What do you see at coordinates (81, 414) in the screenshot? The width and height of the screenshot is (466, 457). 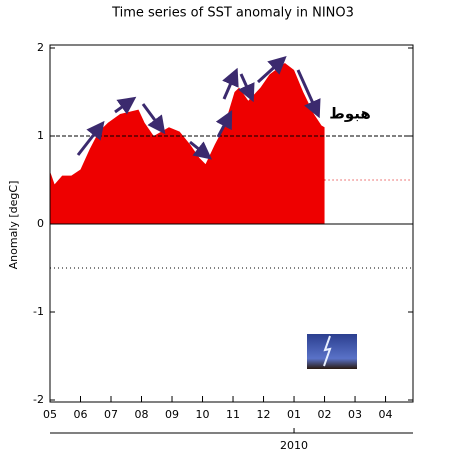 I see `x-tick-label: 06` at bounding box center [81, 414].